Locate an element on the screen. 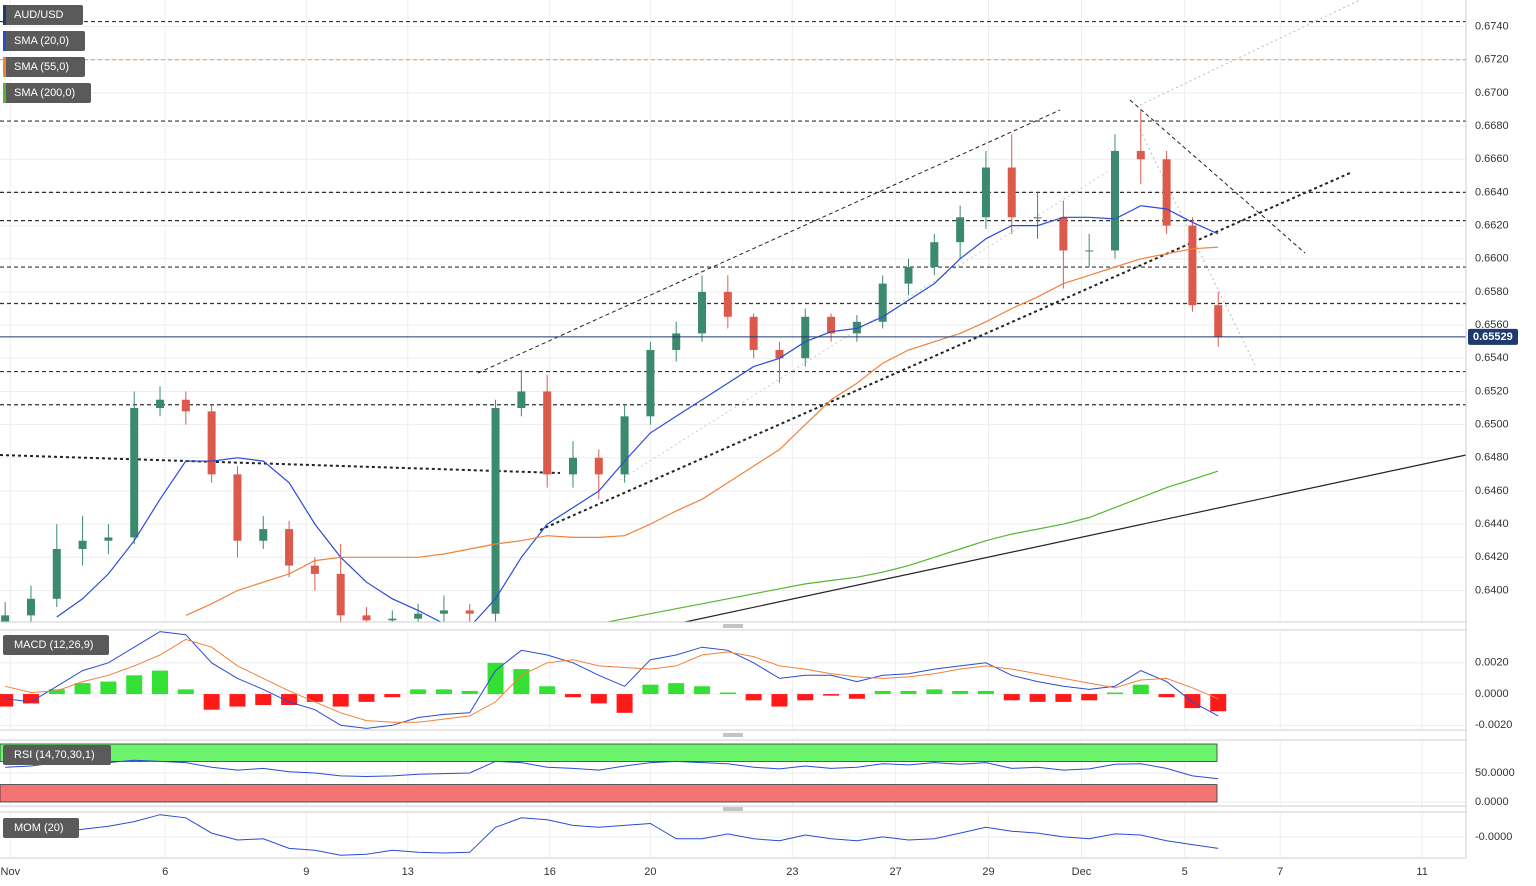 This screenshot has width=1536, height=886. y-tick-label: 0.6520 is located at coordinates (1492, 391).